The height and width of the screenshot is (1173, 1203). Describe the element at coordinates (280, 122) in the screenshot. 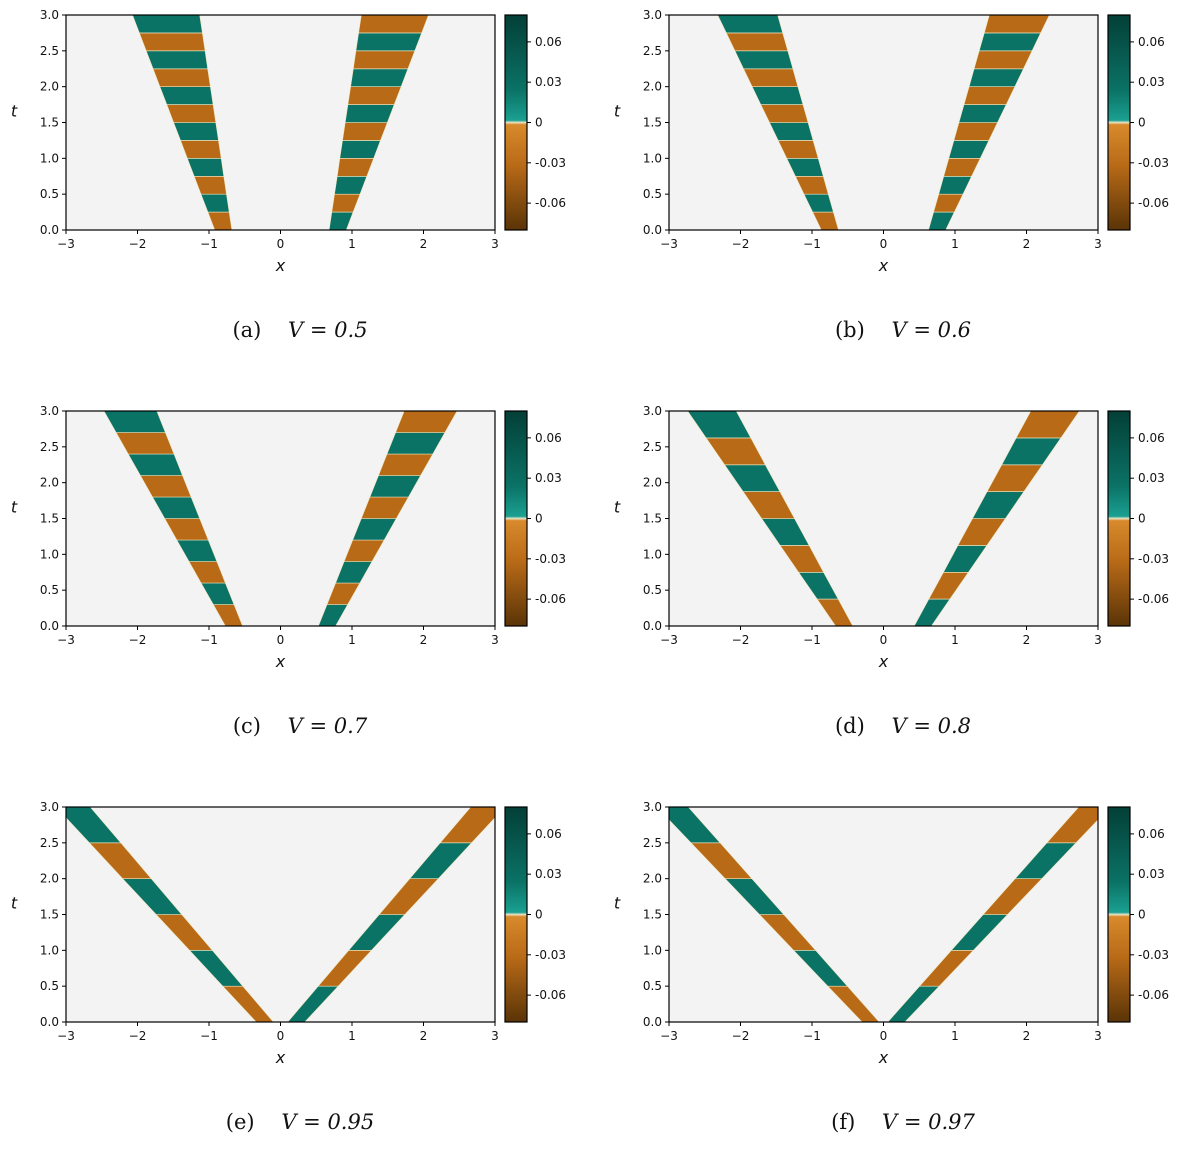

I see `wave-field` at that location.